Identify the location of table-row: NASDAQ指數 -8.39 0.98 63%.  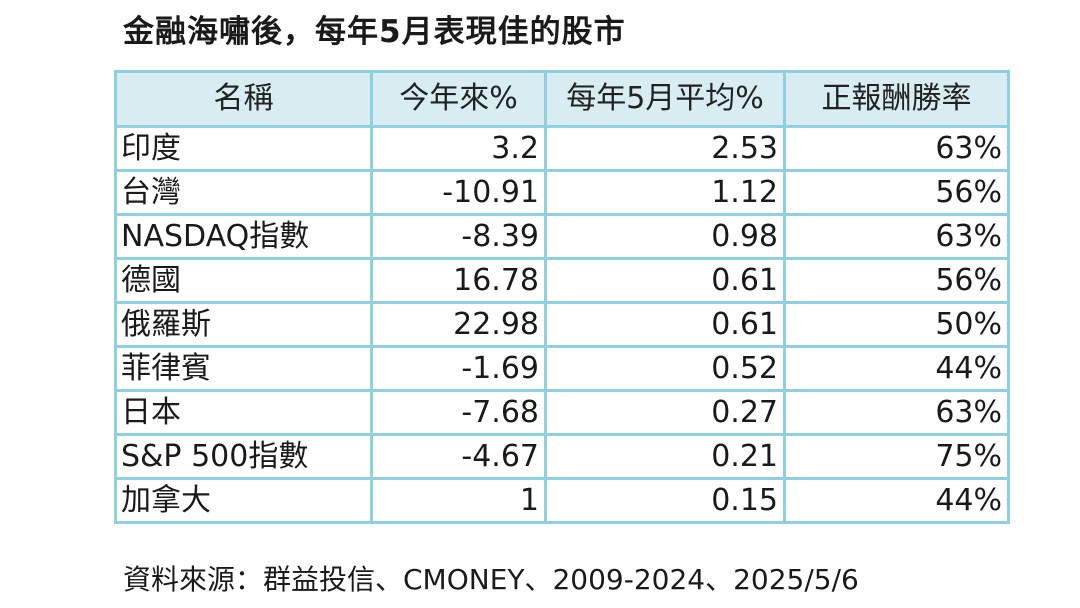
(562, 236).